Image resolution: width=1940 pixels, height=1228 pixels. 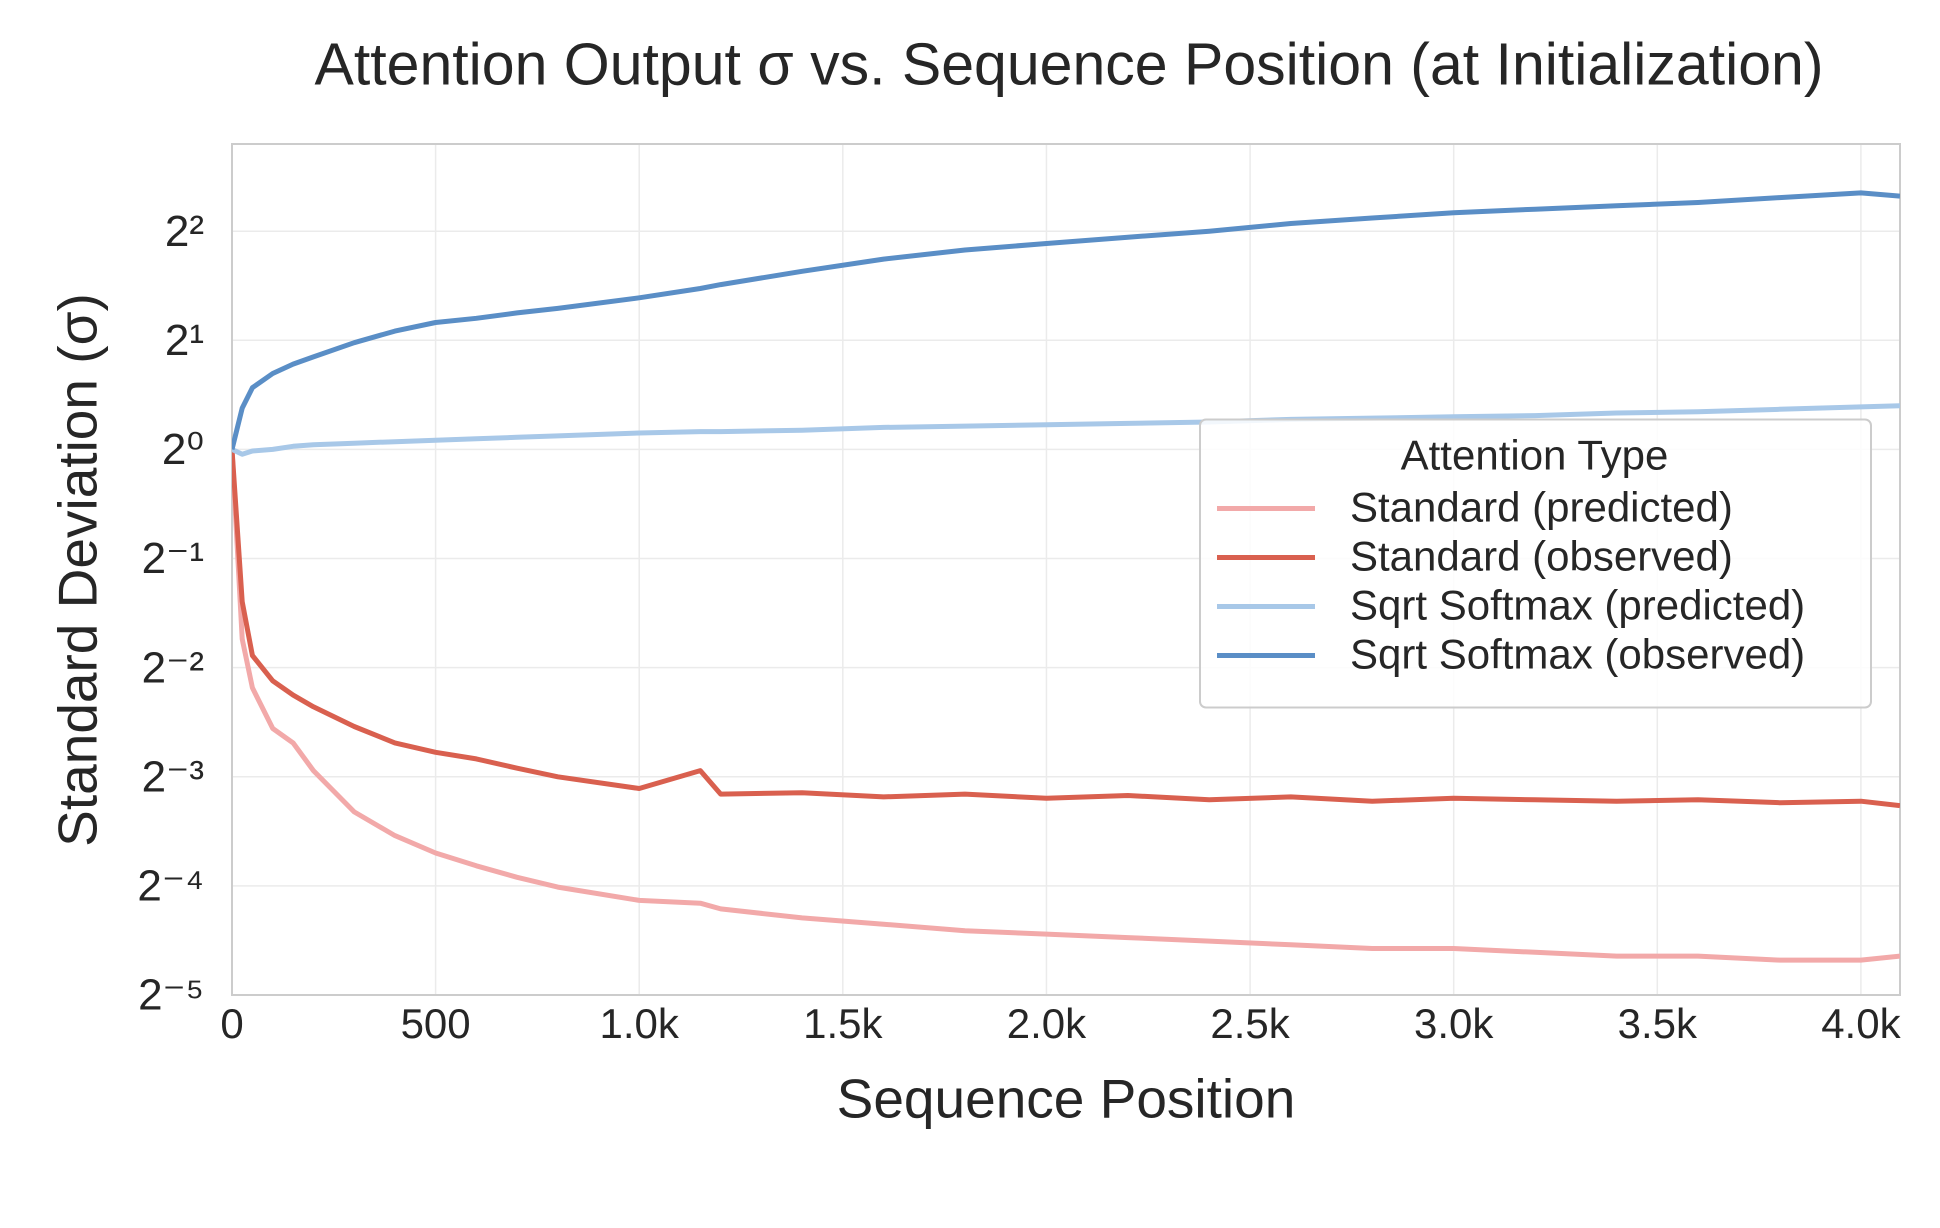 I want to click on y-tick-label: 2⁻², so click(x=173, y=667).